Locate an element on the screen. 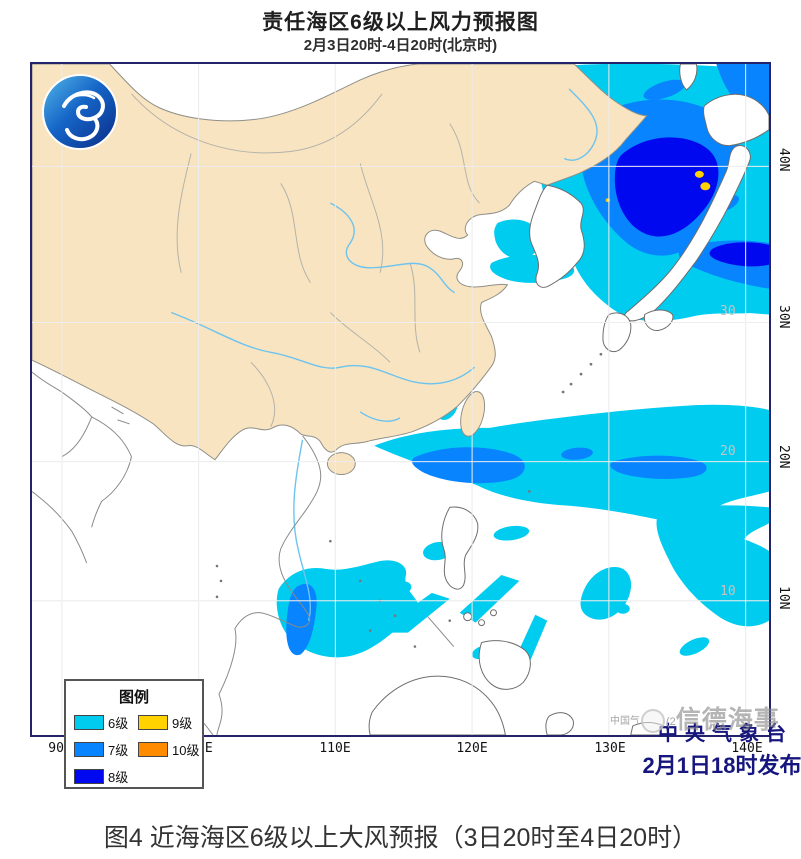 The width and height of the screenshot is (801, 859). yaxis-40n: 40N is located at coordinates (783, 160).